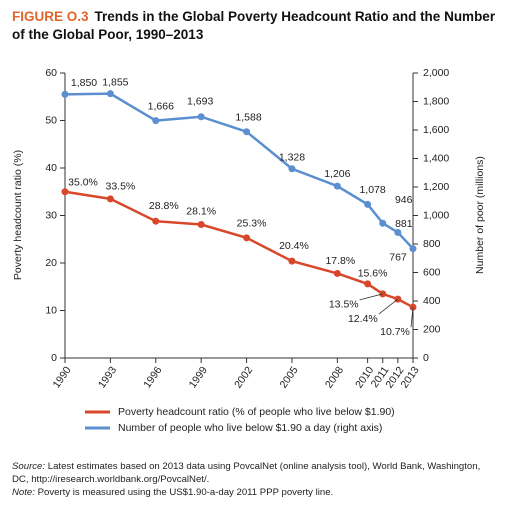 The image size is (505, 515). Describe the element at coordinates (340, 261) in the screenshot. I see `value-label: 17.8%` at that location.